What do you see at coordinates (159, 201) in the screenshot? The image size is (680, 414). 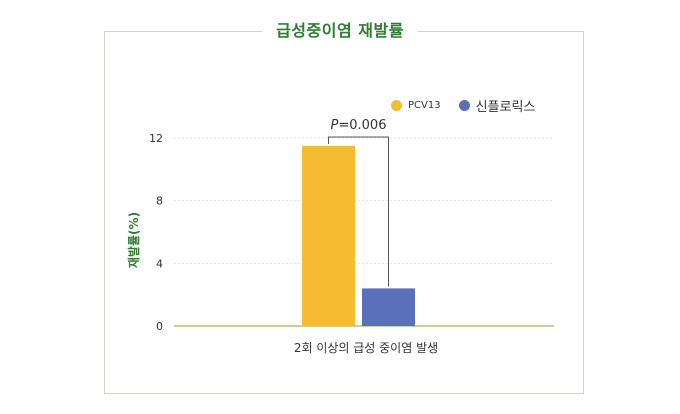 I see `y-tick-label-8: 8` at bounding box center [159, 201].